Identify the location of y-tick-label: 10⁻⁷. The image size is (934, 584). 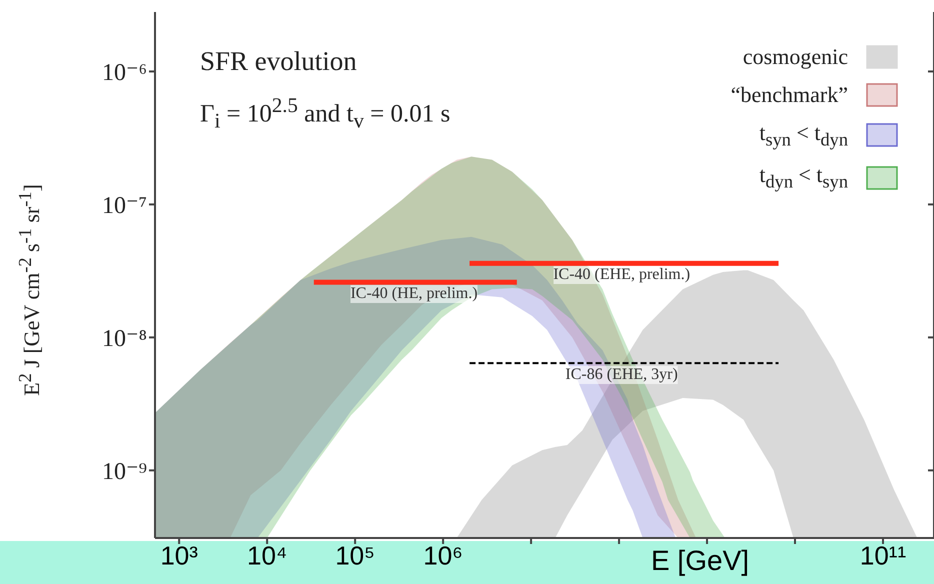
(124, 205).